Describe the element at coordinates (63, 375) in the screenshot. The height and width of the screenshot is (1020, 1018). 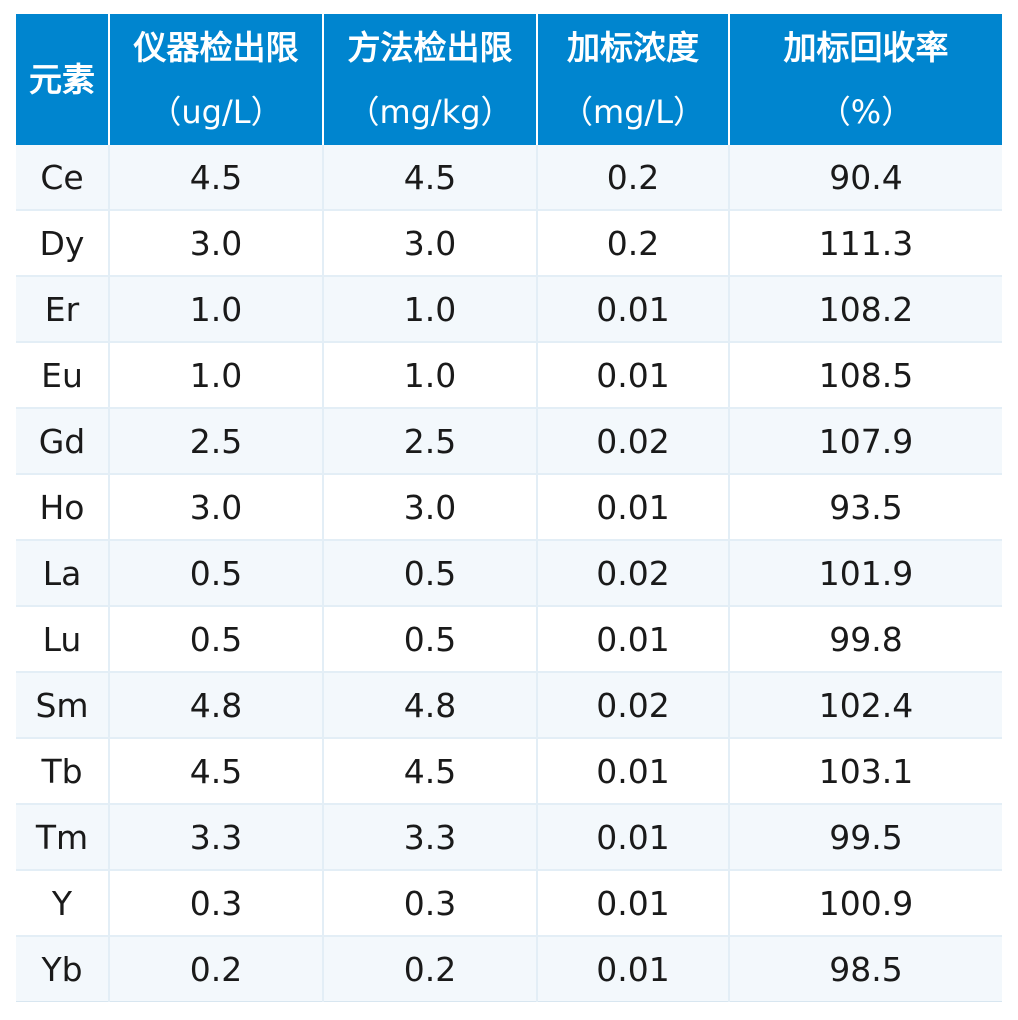
I see `table-cell-element: Eu` at that location.